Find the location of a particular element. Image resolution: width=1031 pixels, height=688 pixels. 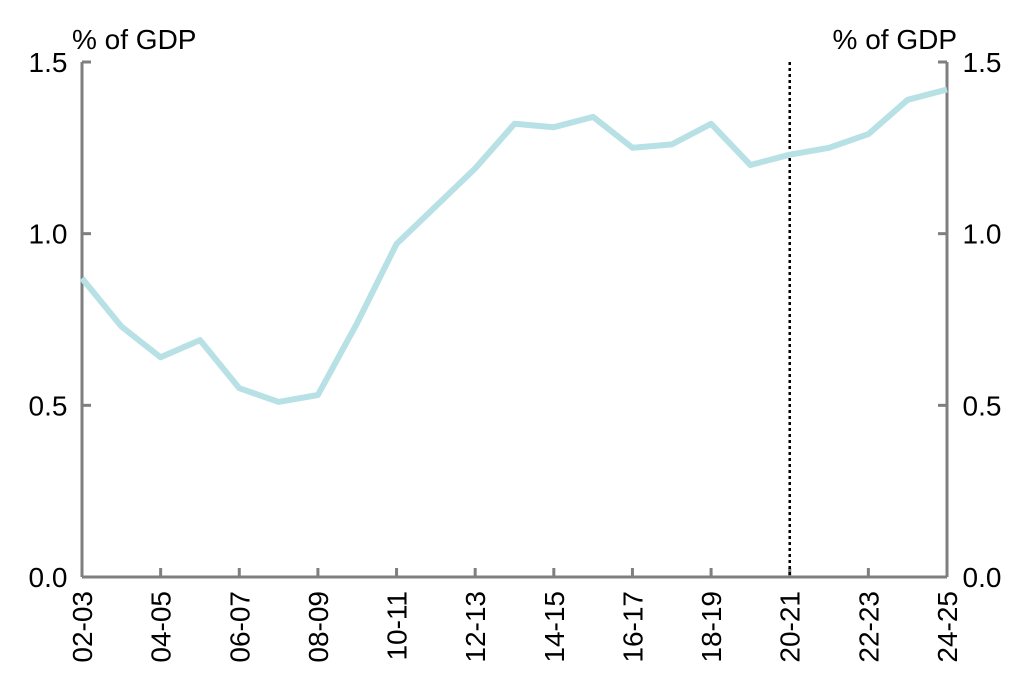

x-tick-label: 06-07 is located at coordinates (239, 627).